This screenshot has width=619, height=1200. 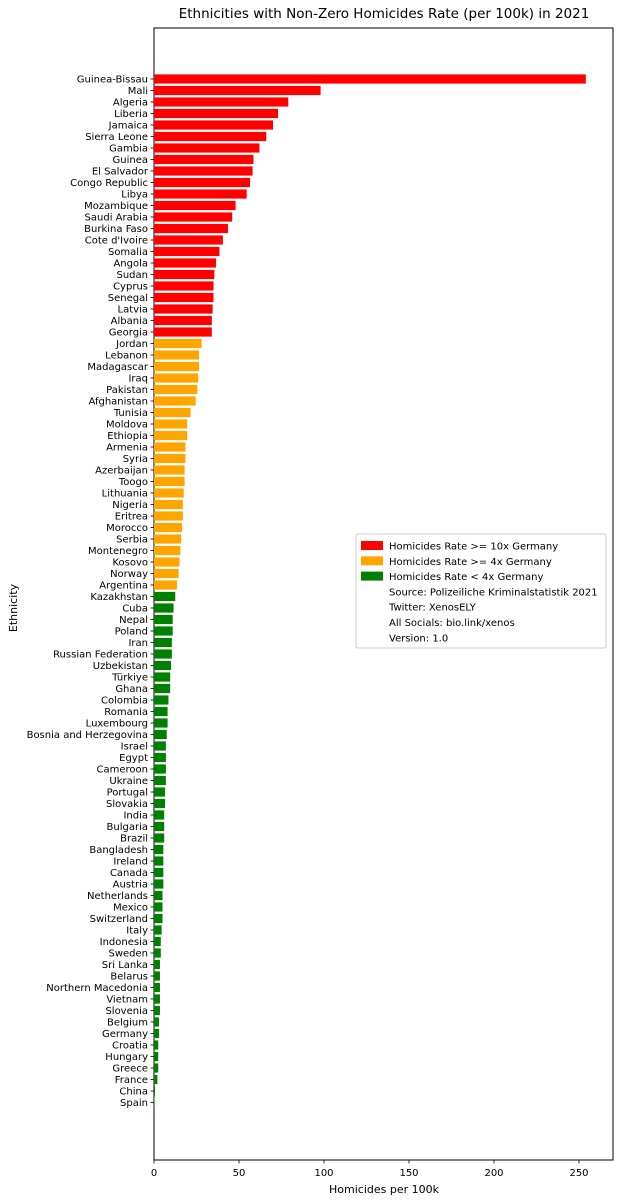 I want to click on y-tick-label: Jordan, so click(x=131, y=344).